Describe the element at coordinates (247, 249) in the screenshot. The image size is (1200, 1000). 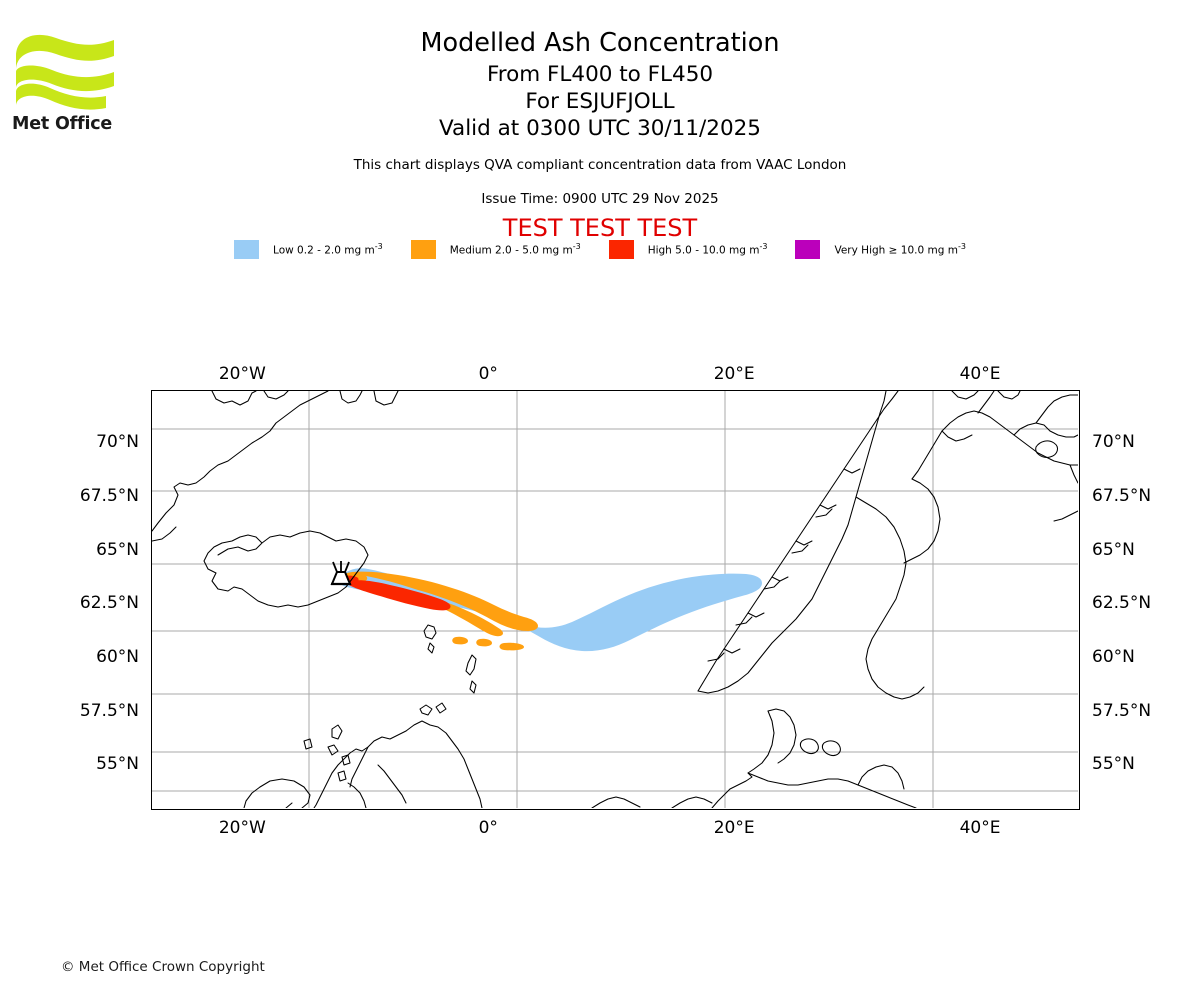
I see `legend-swatch-low` at that location.